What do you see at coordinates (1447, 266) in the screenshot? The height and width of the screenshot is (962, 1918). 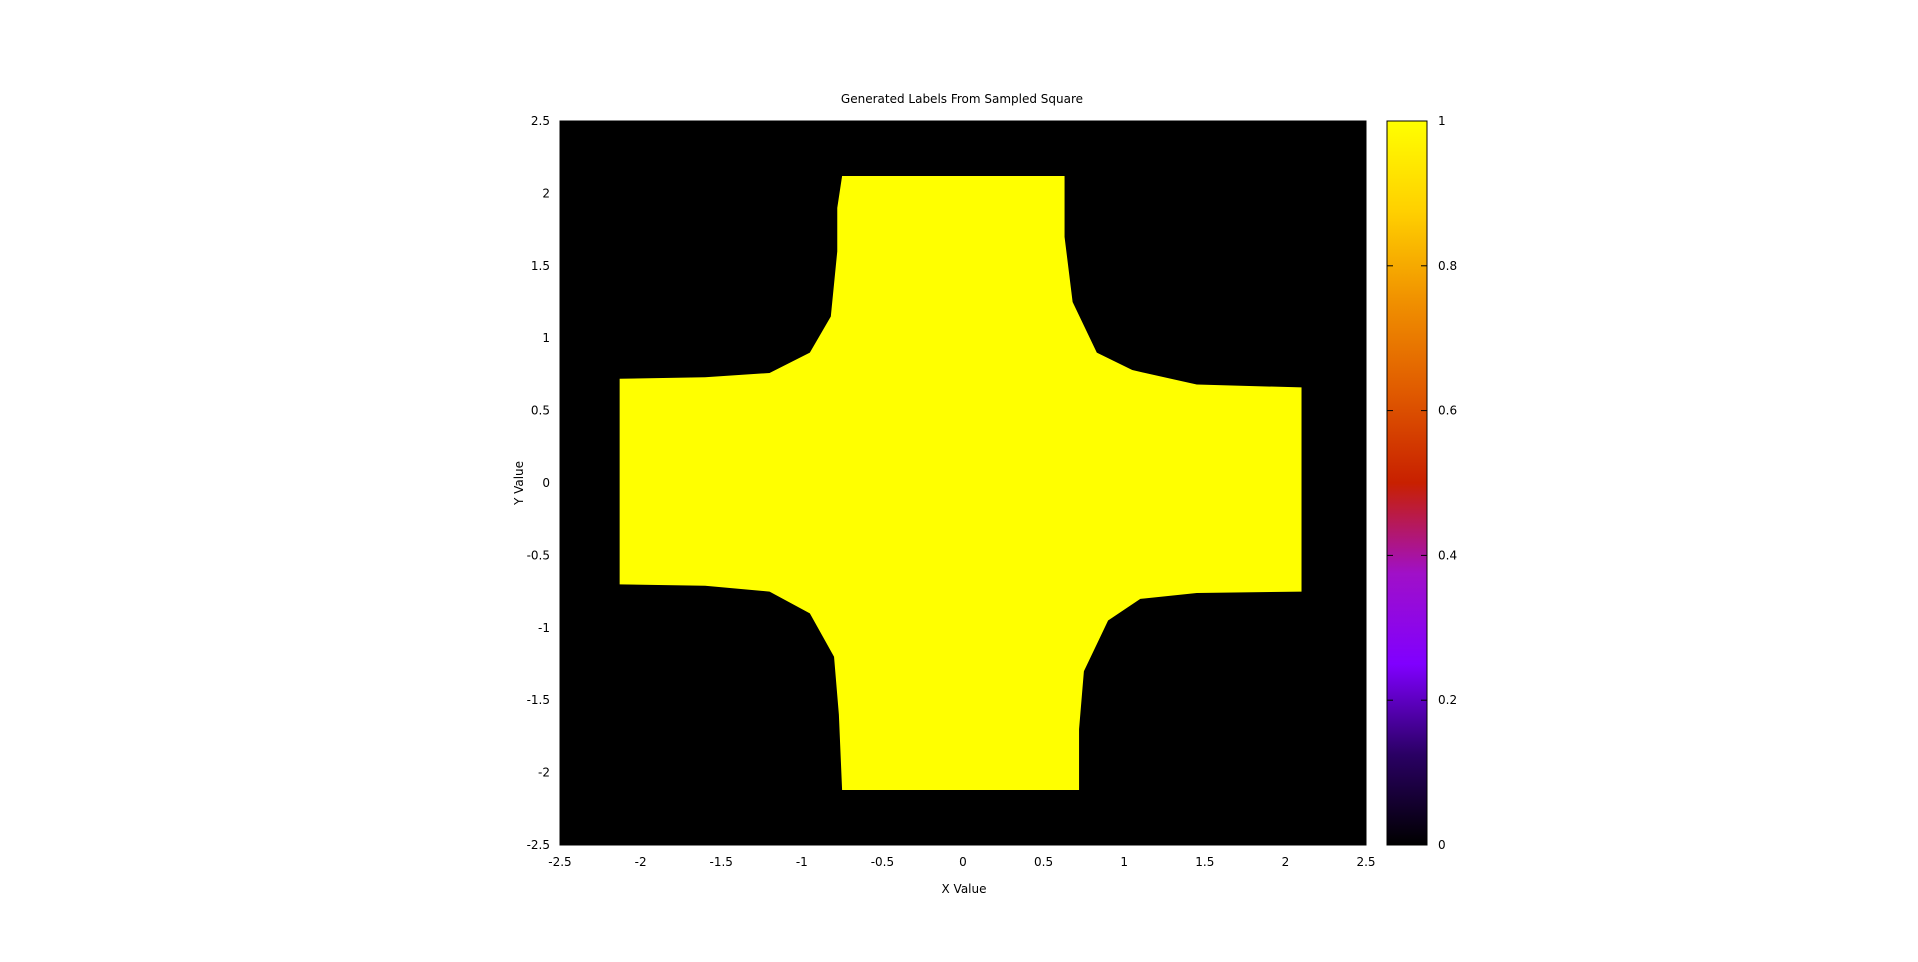 I see `colorbar-tick-label: 0.8` at bounding box center [1447, 266].